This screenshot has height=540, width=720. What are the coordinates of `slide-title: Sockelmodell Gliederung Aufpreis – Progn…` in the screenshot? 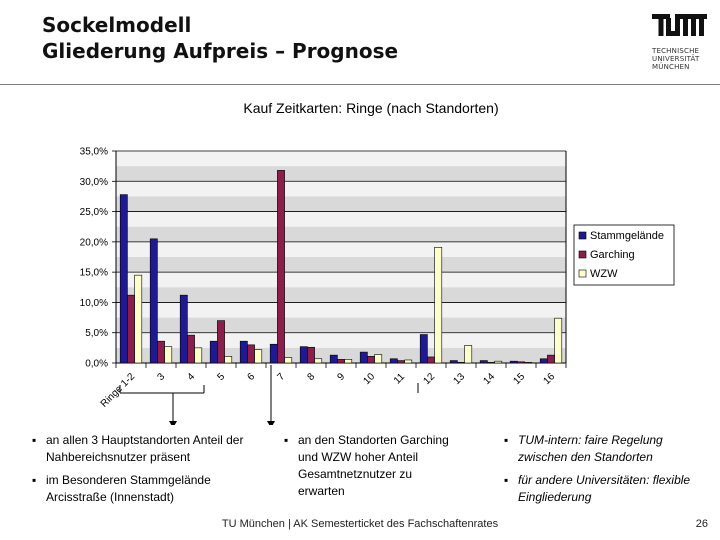 It's located at (220, 38).